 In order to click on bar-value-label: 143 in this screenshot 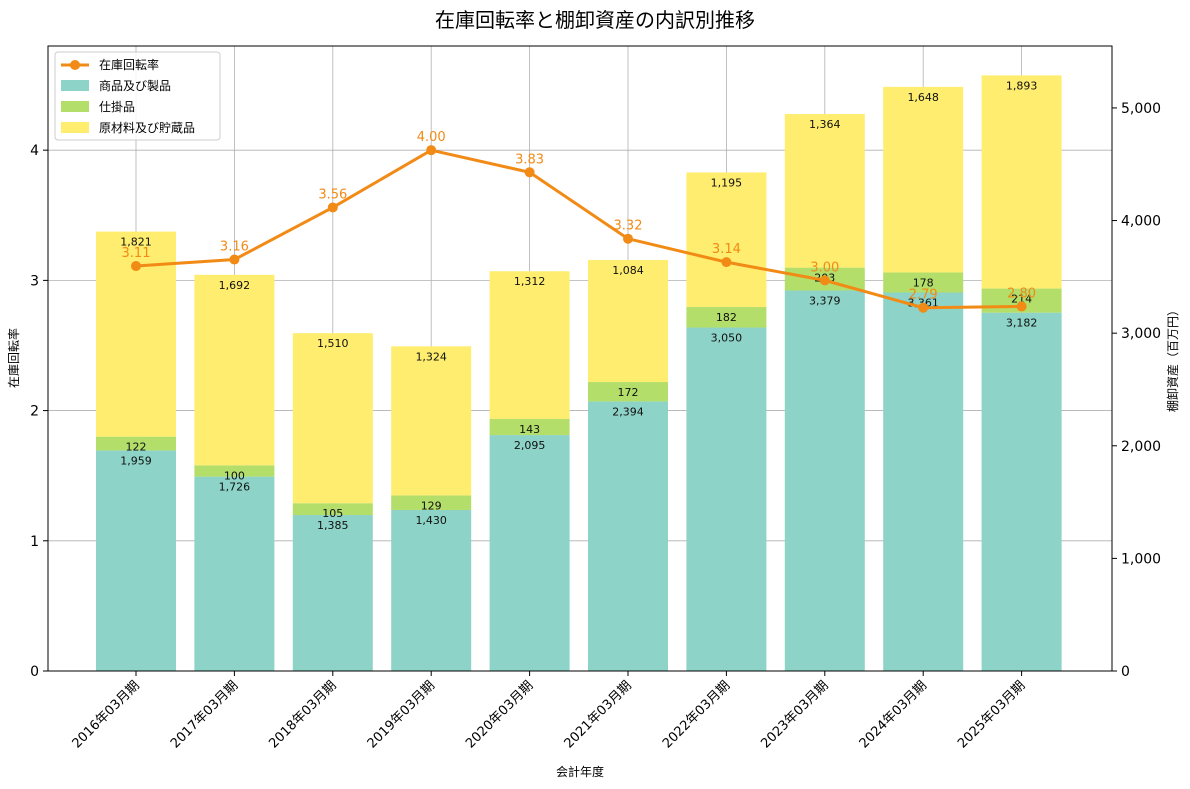, I will do `click(529, 429)`.